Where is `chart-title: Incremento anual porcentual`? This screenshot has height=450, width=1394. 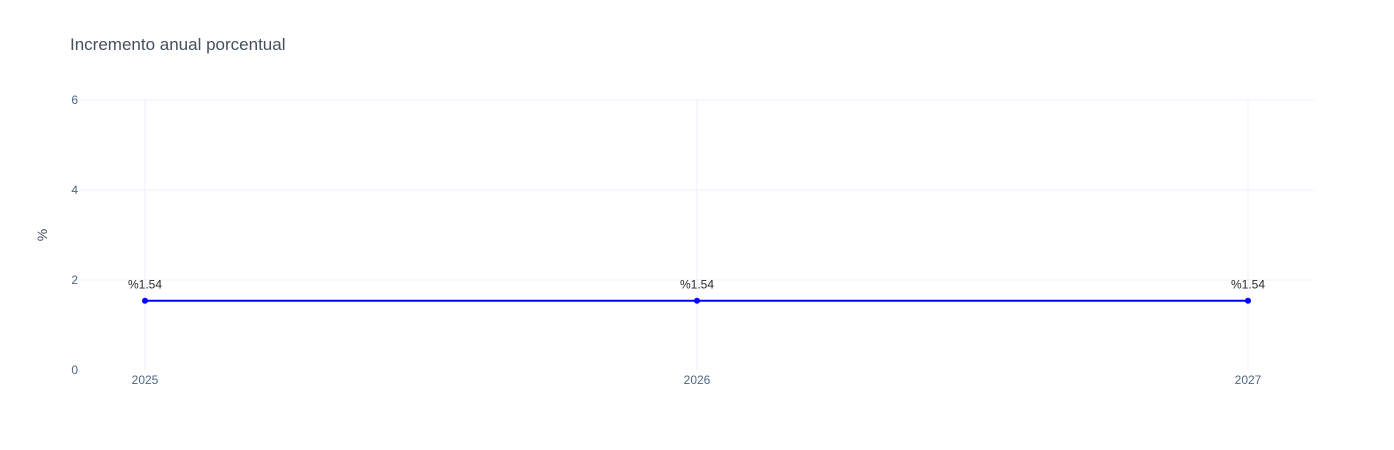
chart-title: Incremento anual porcentual is located at coordinates (177, 44).